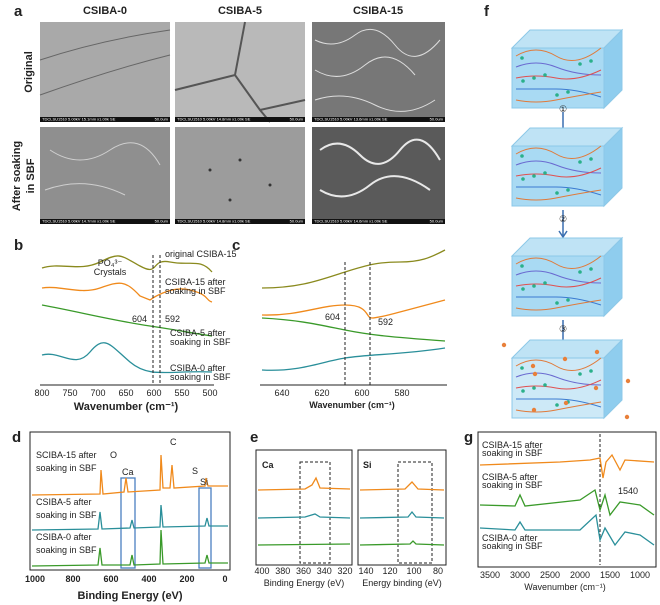 The image size is (660, 605). What do you see at coordinates (186, 579) in the screenshot?
I see `x-tick-label: 200` at bounding box center [186, 579].